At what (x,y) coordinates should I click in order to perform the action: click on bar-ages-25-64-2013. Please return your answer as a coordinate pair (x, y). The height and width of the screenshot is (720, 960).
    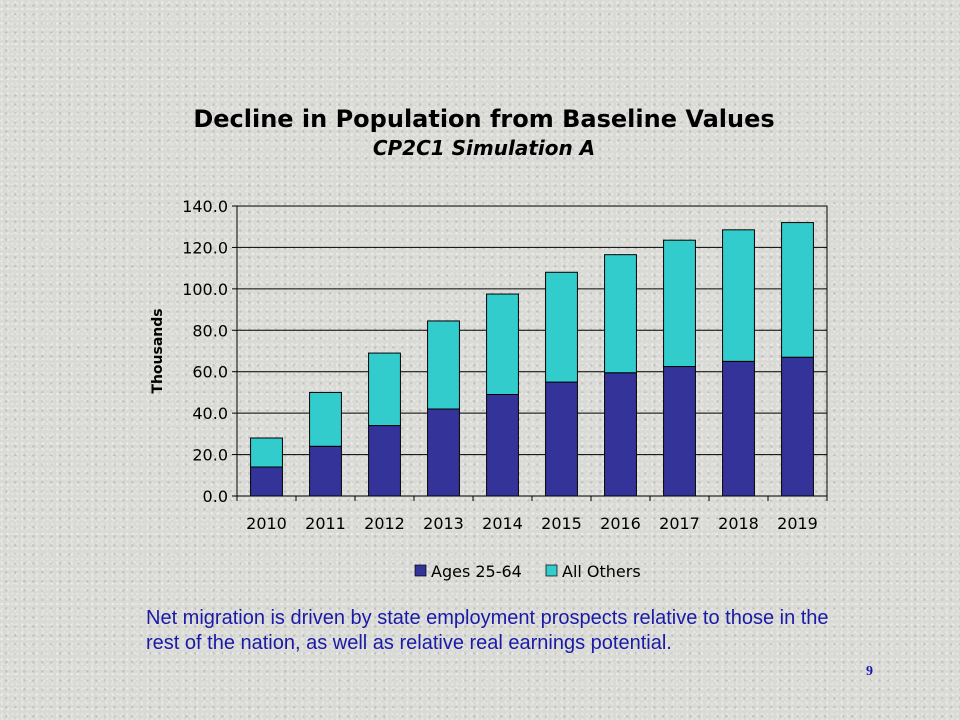
    Looking at the image, I should click on (443, 452).